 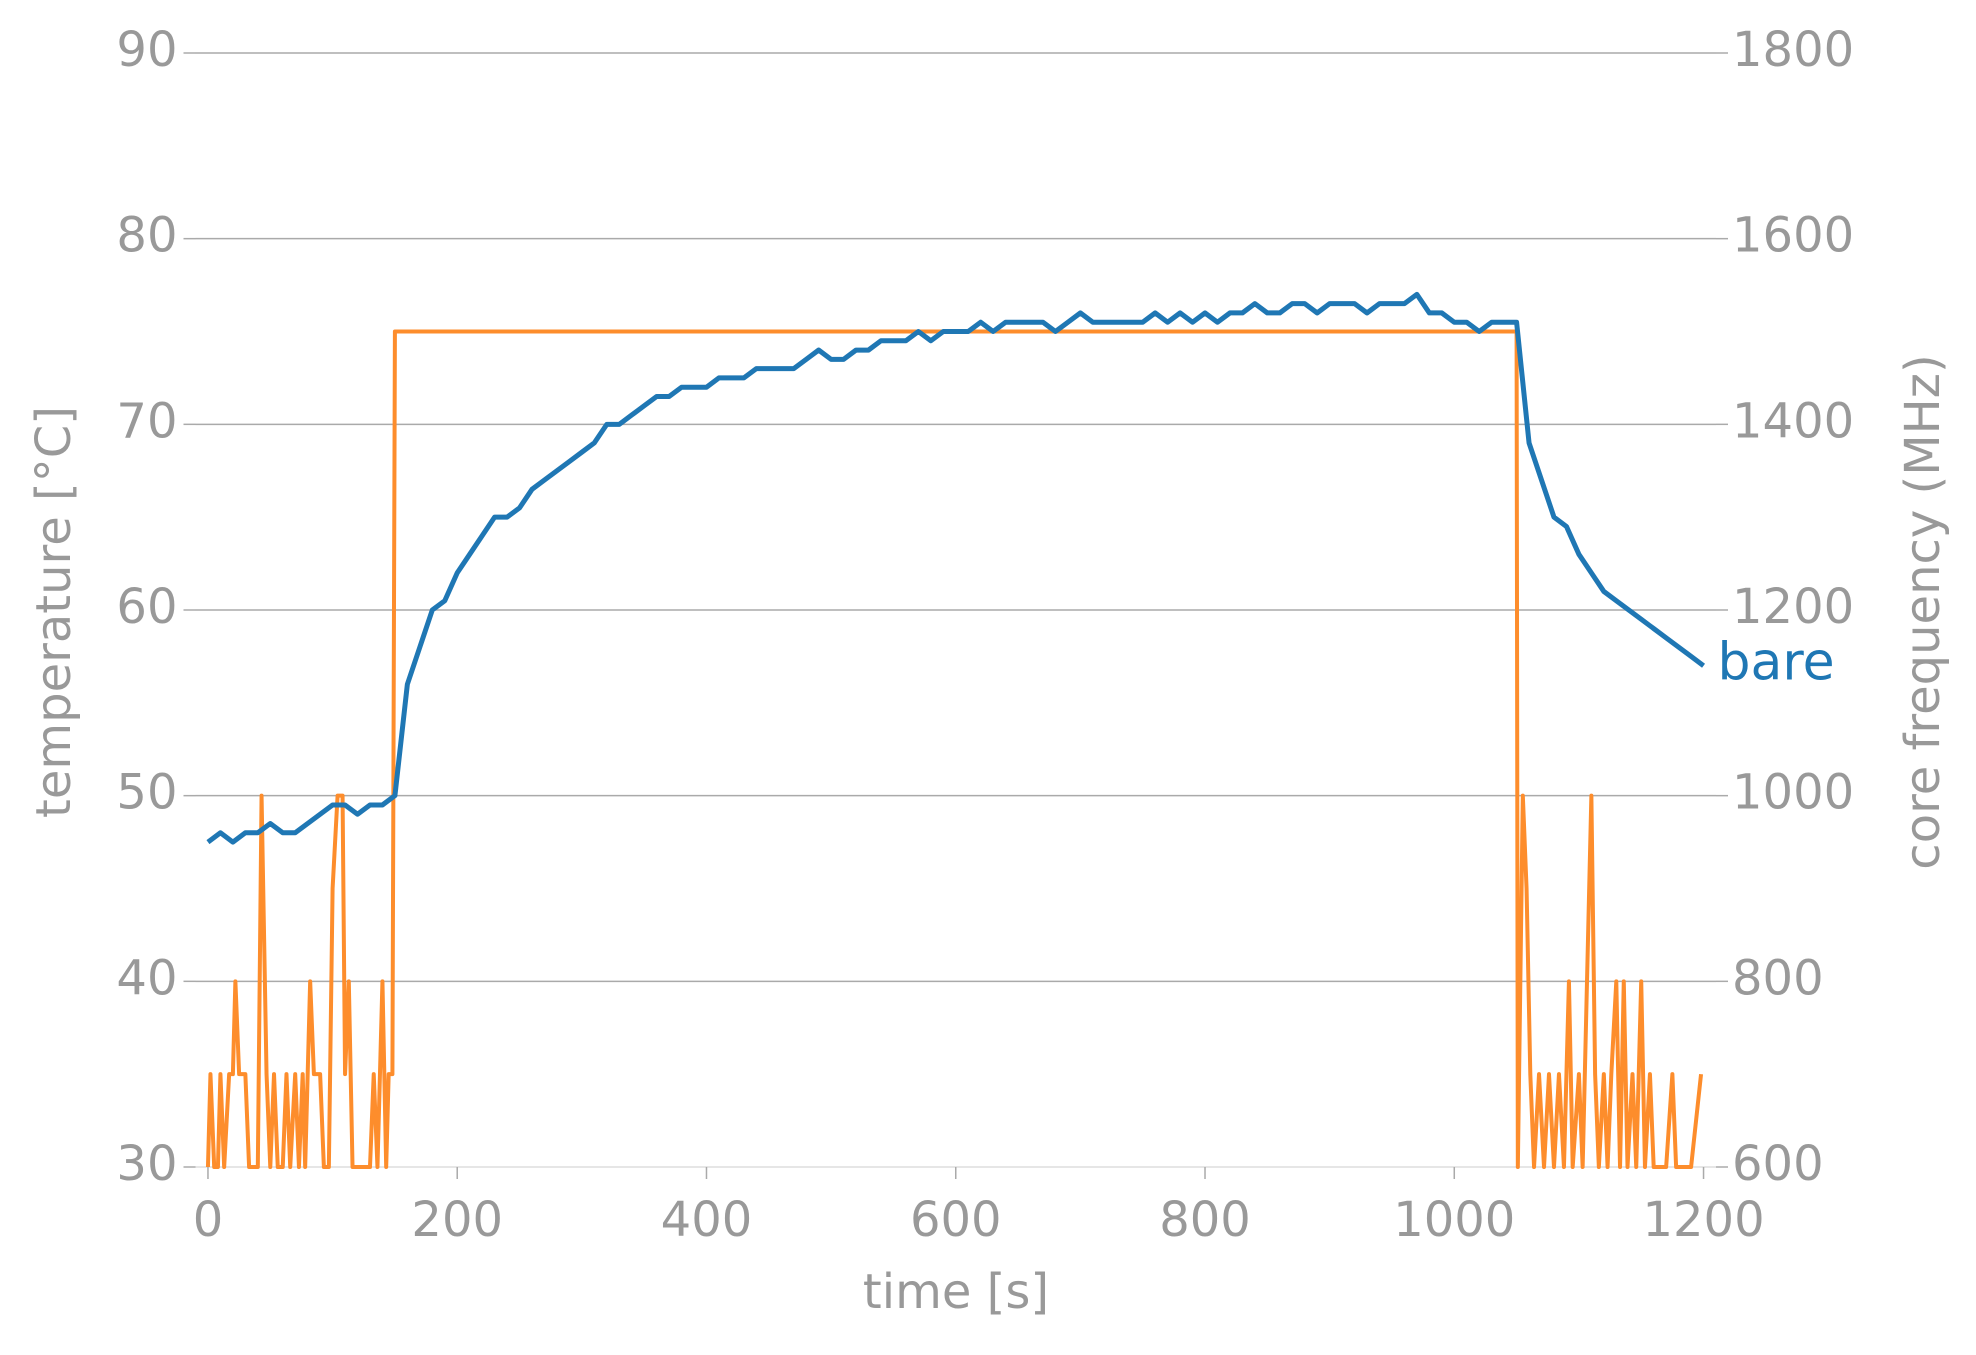 I want to click on x-axis-title: time [s], so click(x=956, y=1292).